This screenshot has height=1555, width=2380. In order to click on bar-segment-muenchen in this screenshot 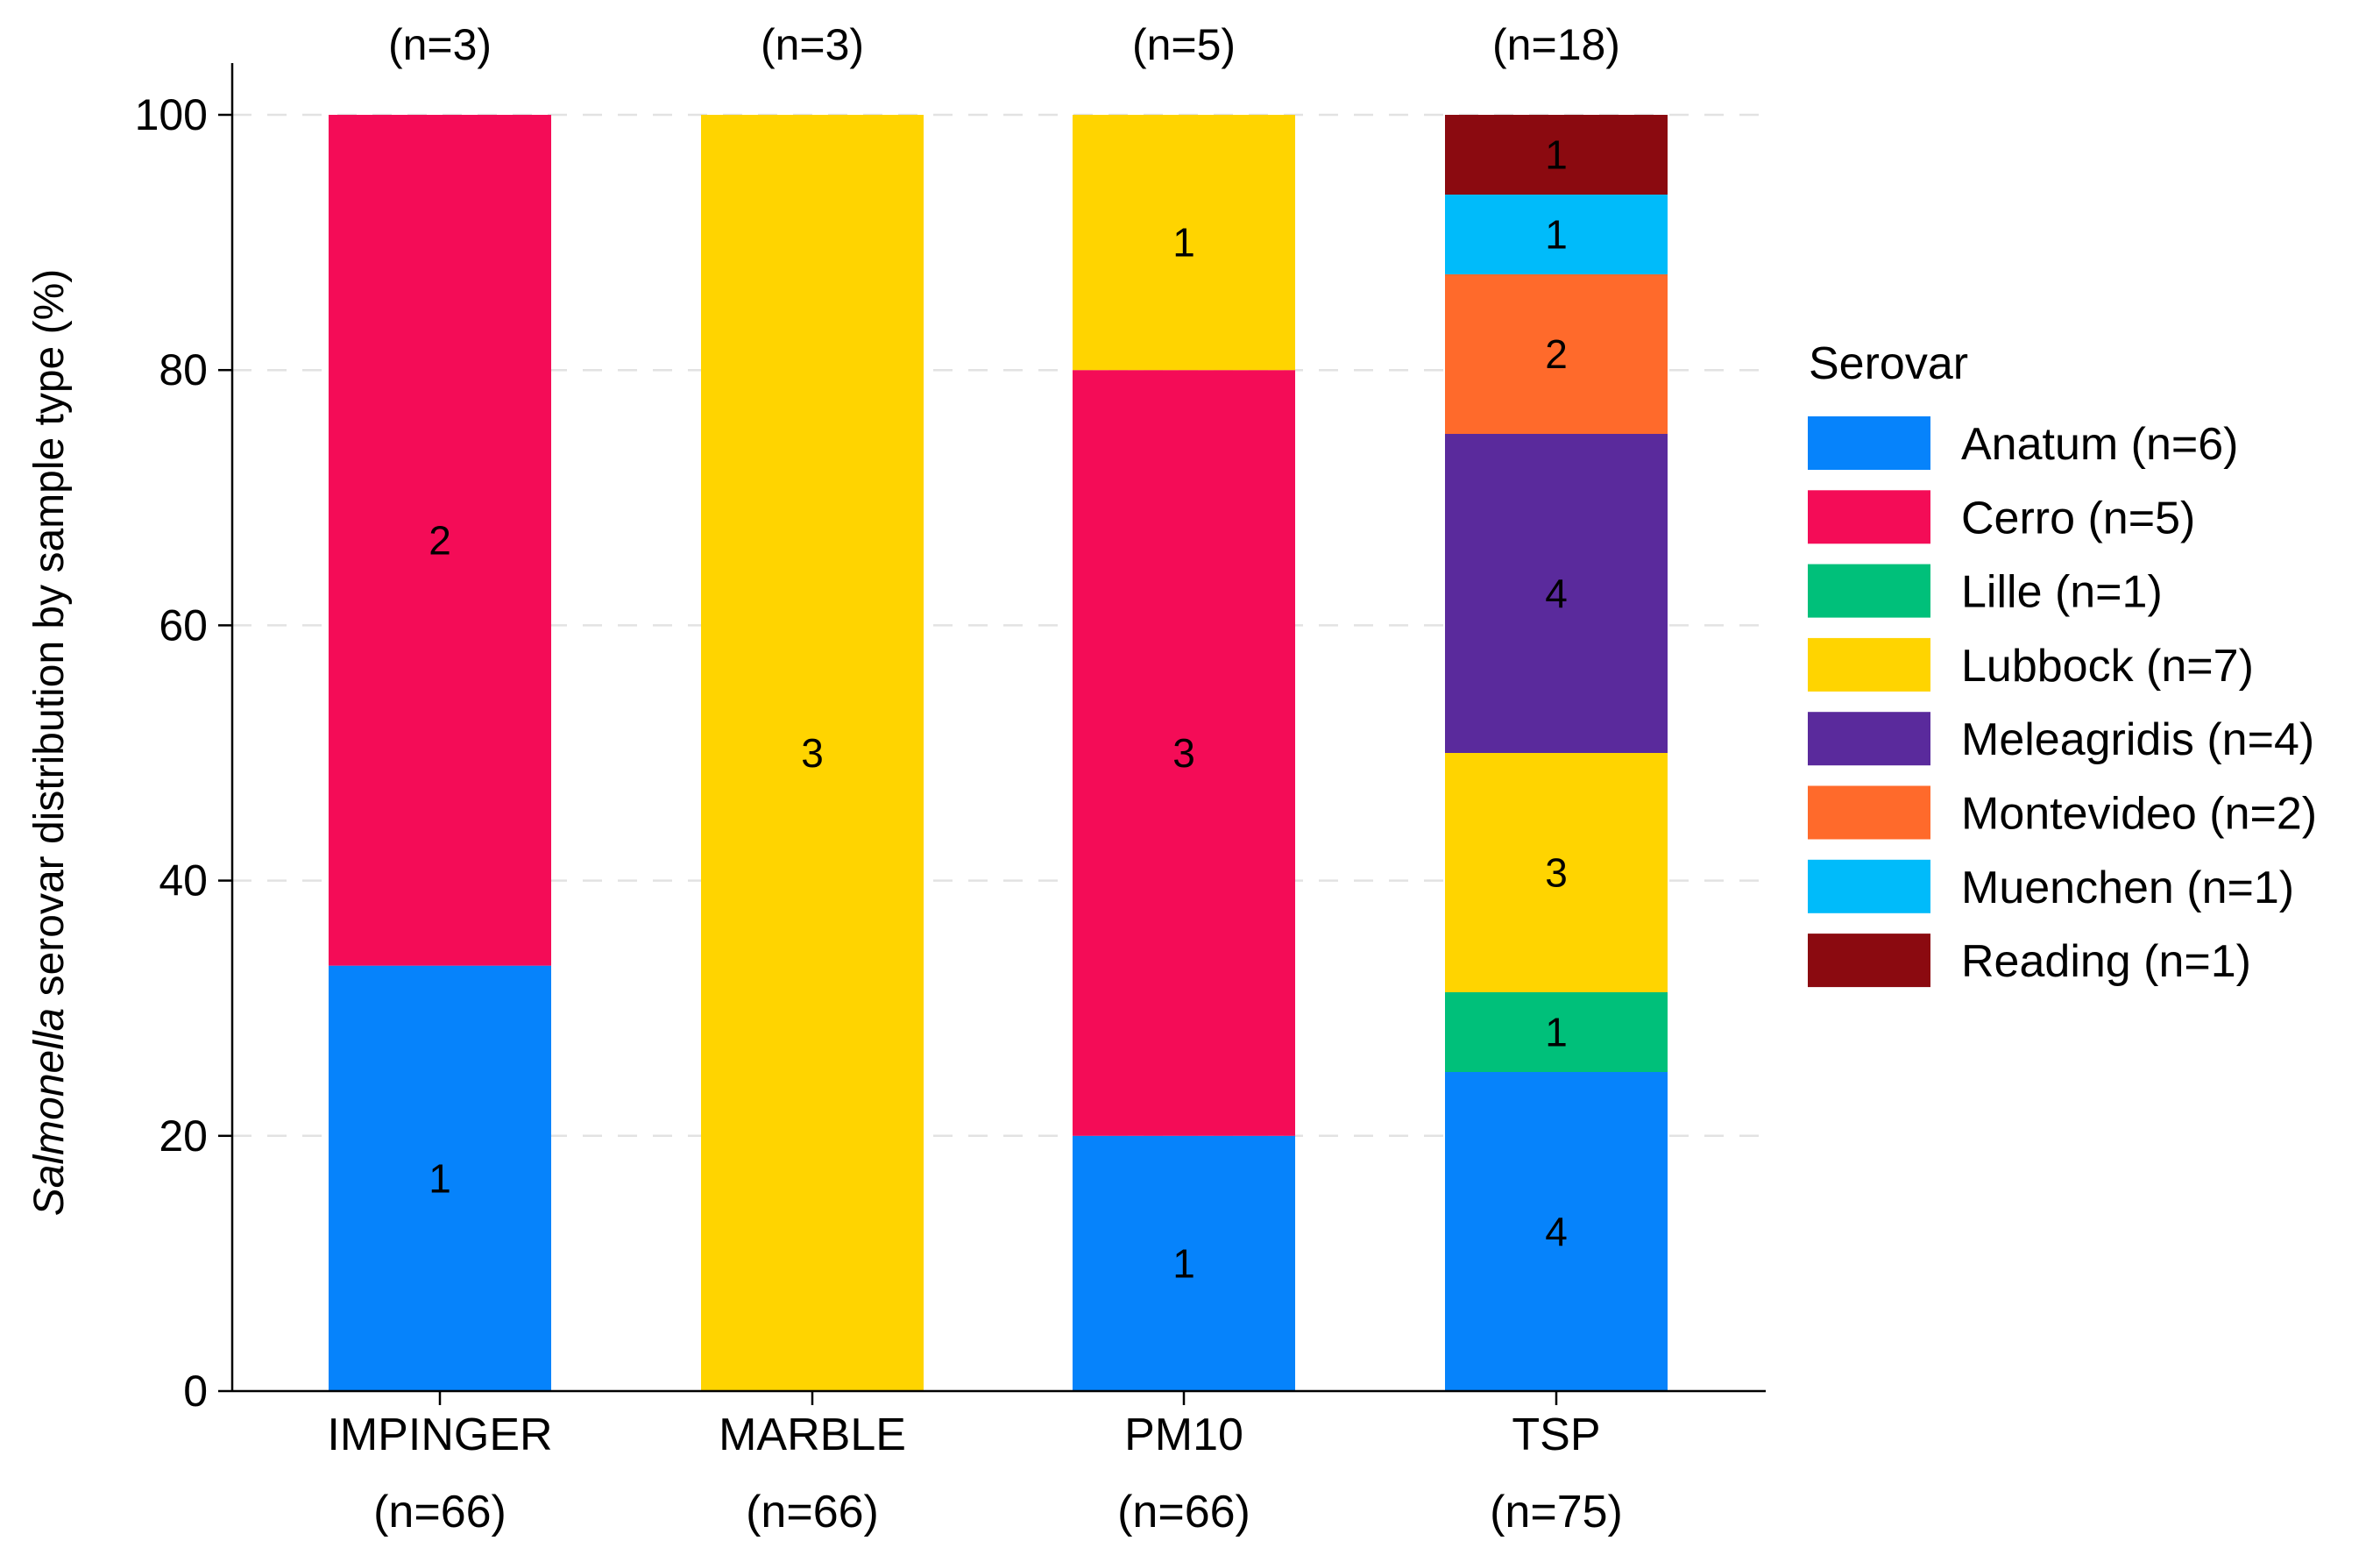, I will do `click(1556, 234)`.